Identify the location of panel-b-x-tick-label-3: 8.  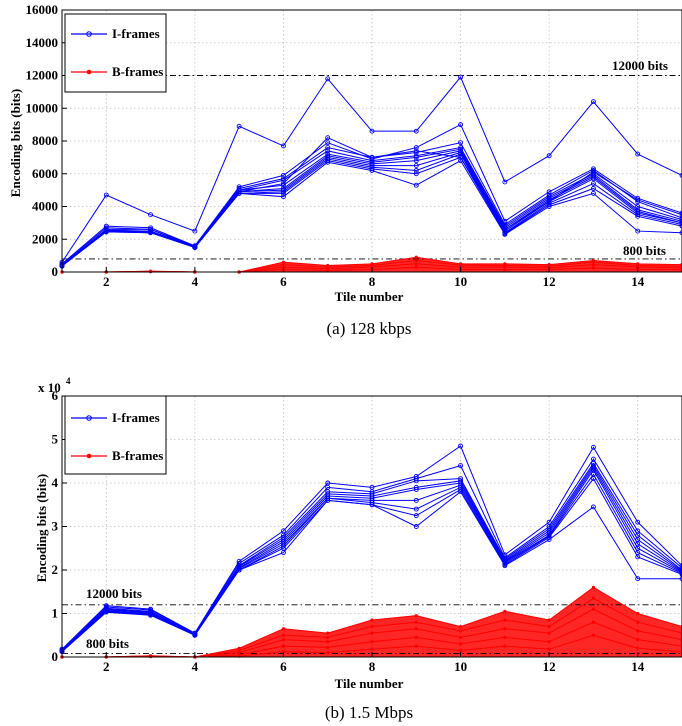
(372, 666).